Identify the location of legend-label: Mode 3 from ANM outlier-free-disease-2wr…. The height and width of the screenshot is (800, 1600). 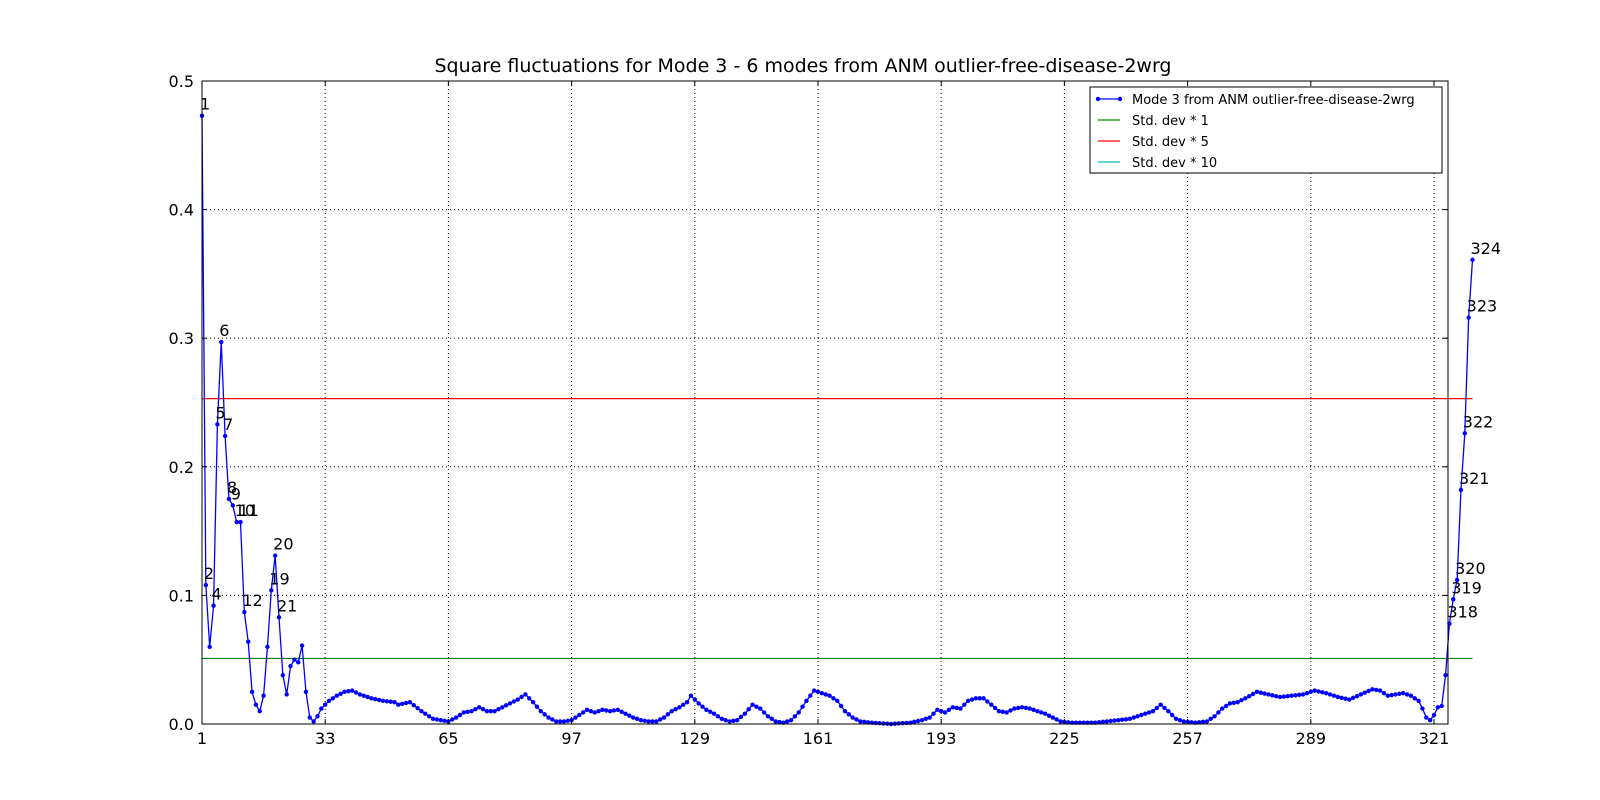
(1273, 100).